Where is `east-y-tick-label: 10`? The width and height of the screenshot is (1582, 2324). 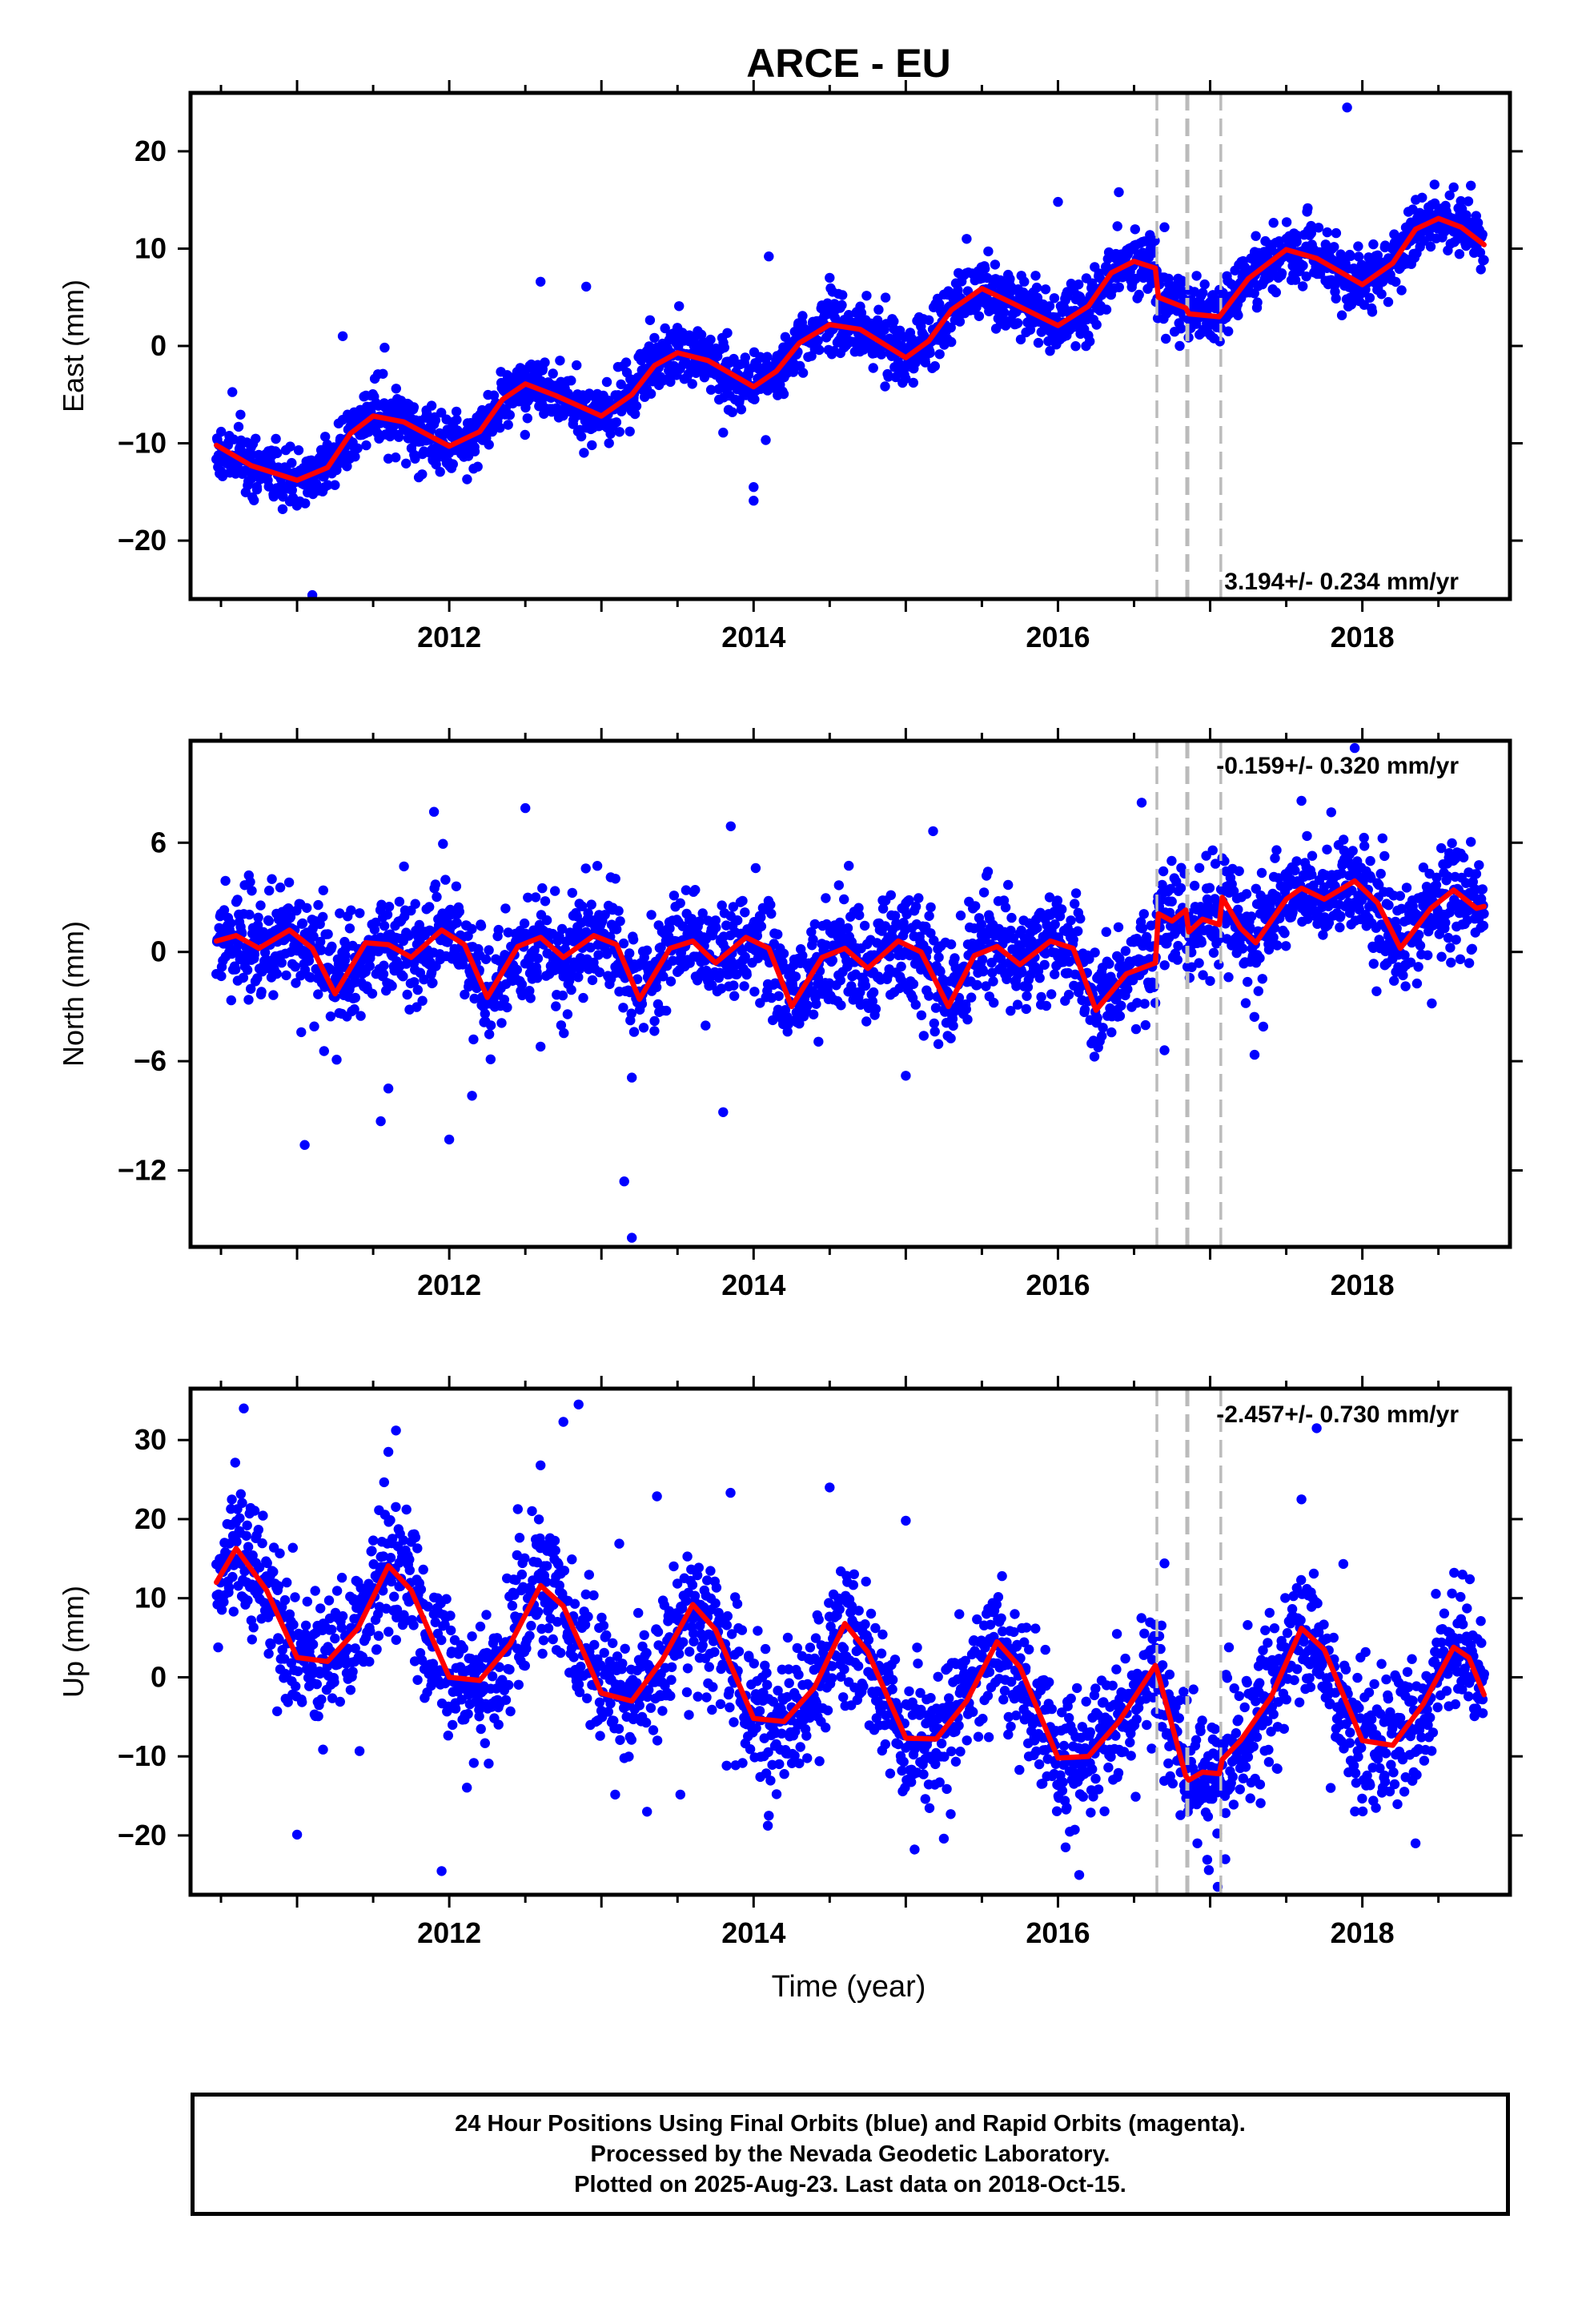
east-y-tick-label: 10 is located at coordinates (151, 247).